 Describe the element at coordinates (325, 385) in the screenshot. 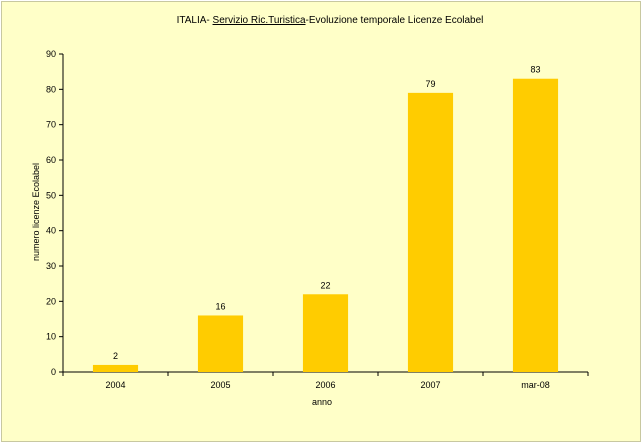

I see `x-tick-label-2: 2006` at that location.